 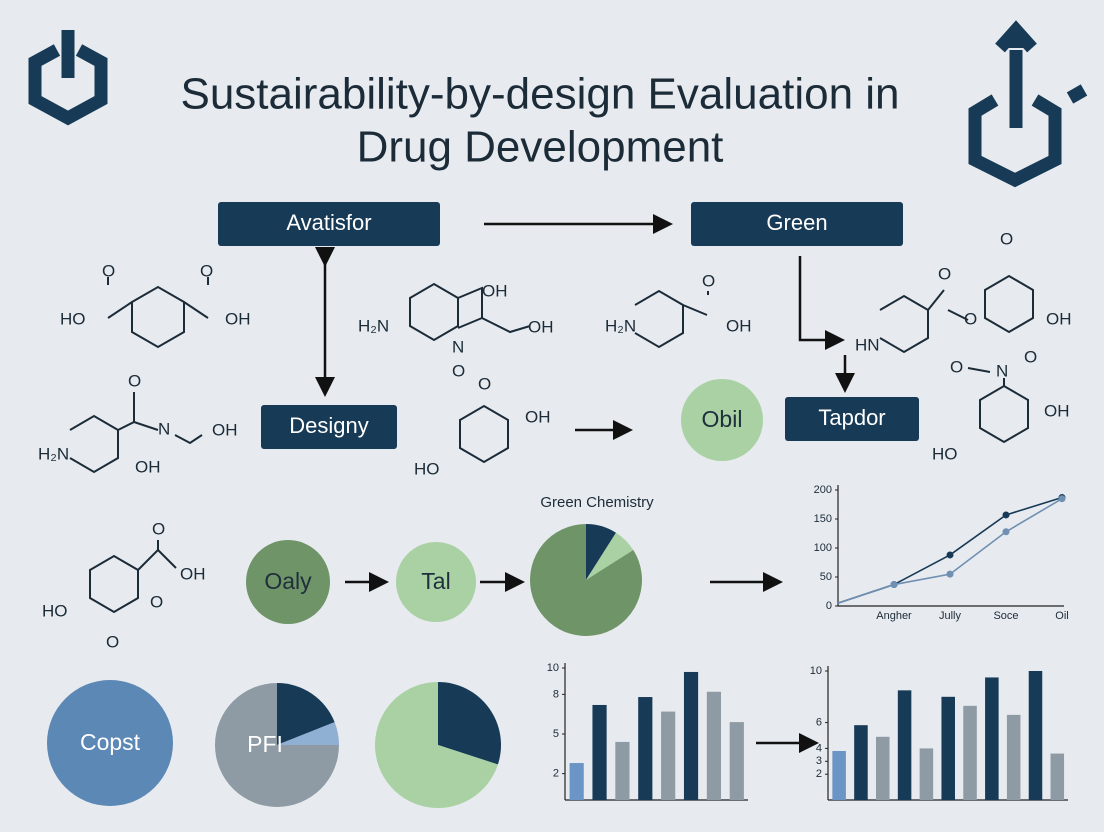 I want to click on y-tick-label: 100, so click(x=823, y=548).